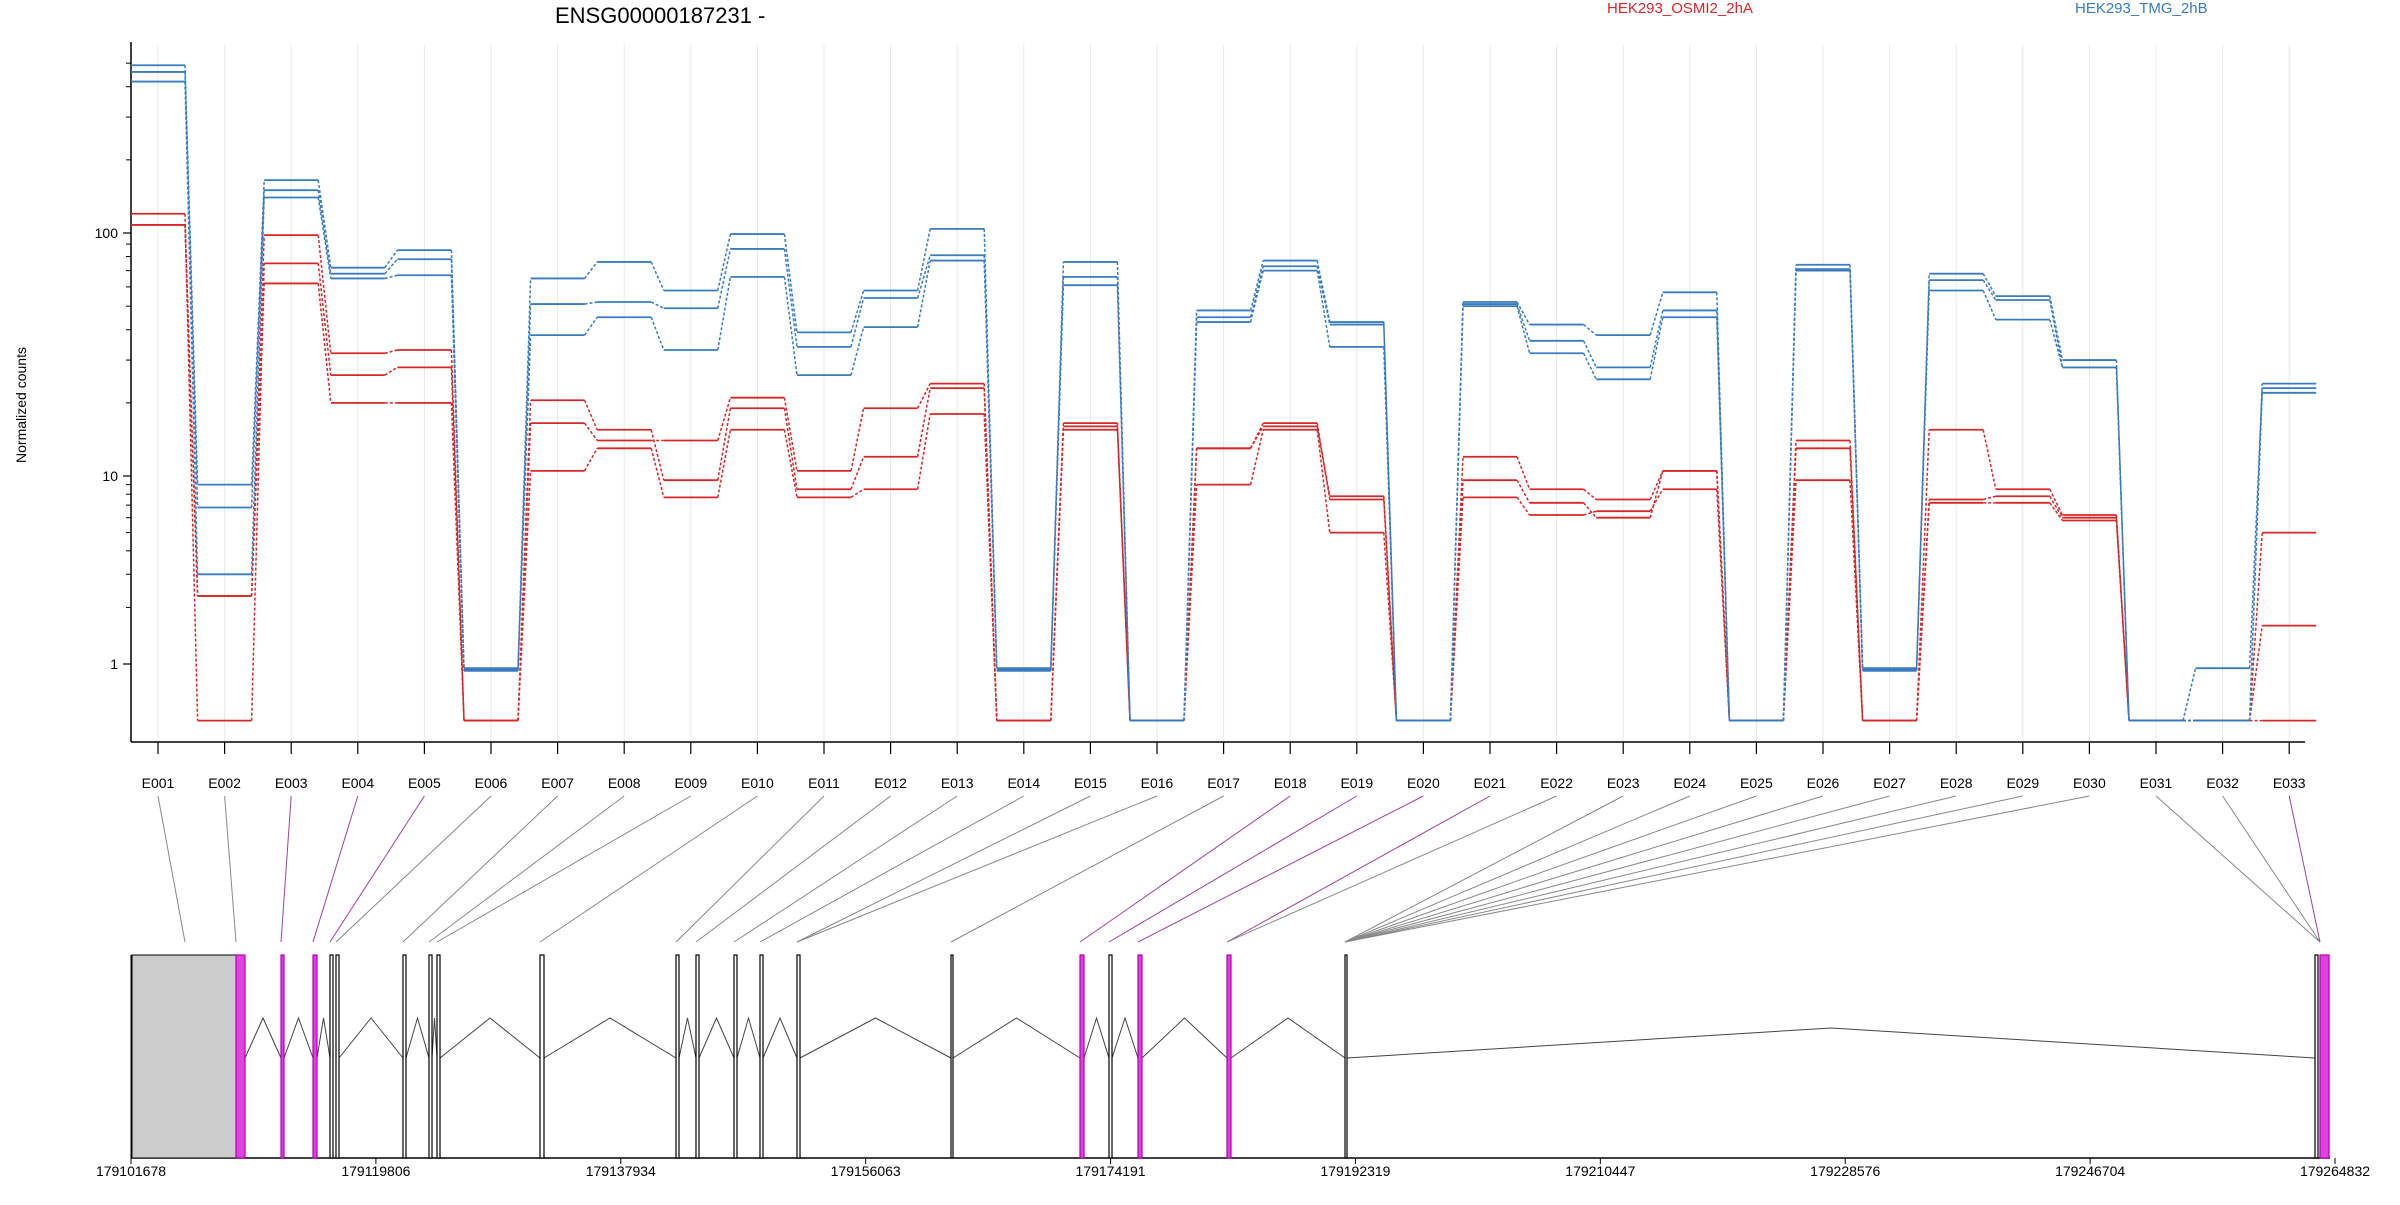 Image resolution: width=2400 pixels, height=1205 pixels. Describe the element at coordinates (110, 476) in the screenshot. I see `y-tick-label: 10` at that location.